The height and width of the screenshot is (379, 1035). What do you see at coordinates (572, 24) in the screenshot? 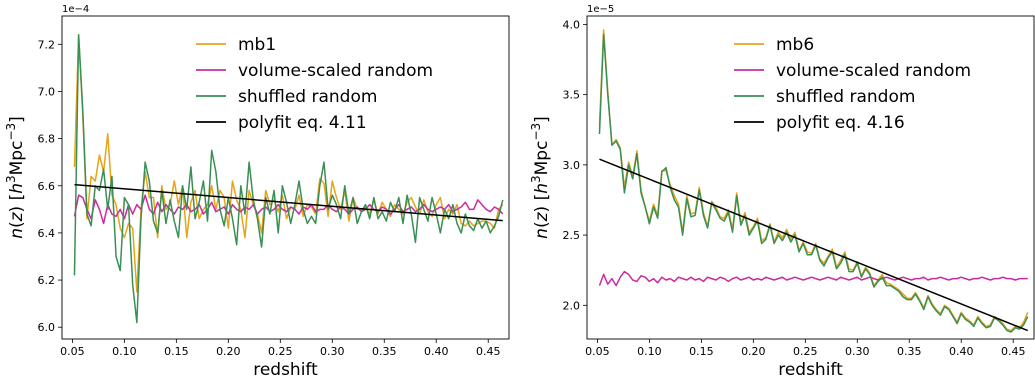
I see `y-tick-label: 4.0` at bounding box center [572, 24].